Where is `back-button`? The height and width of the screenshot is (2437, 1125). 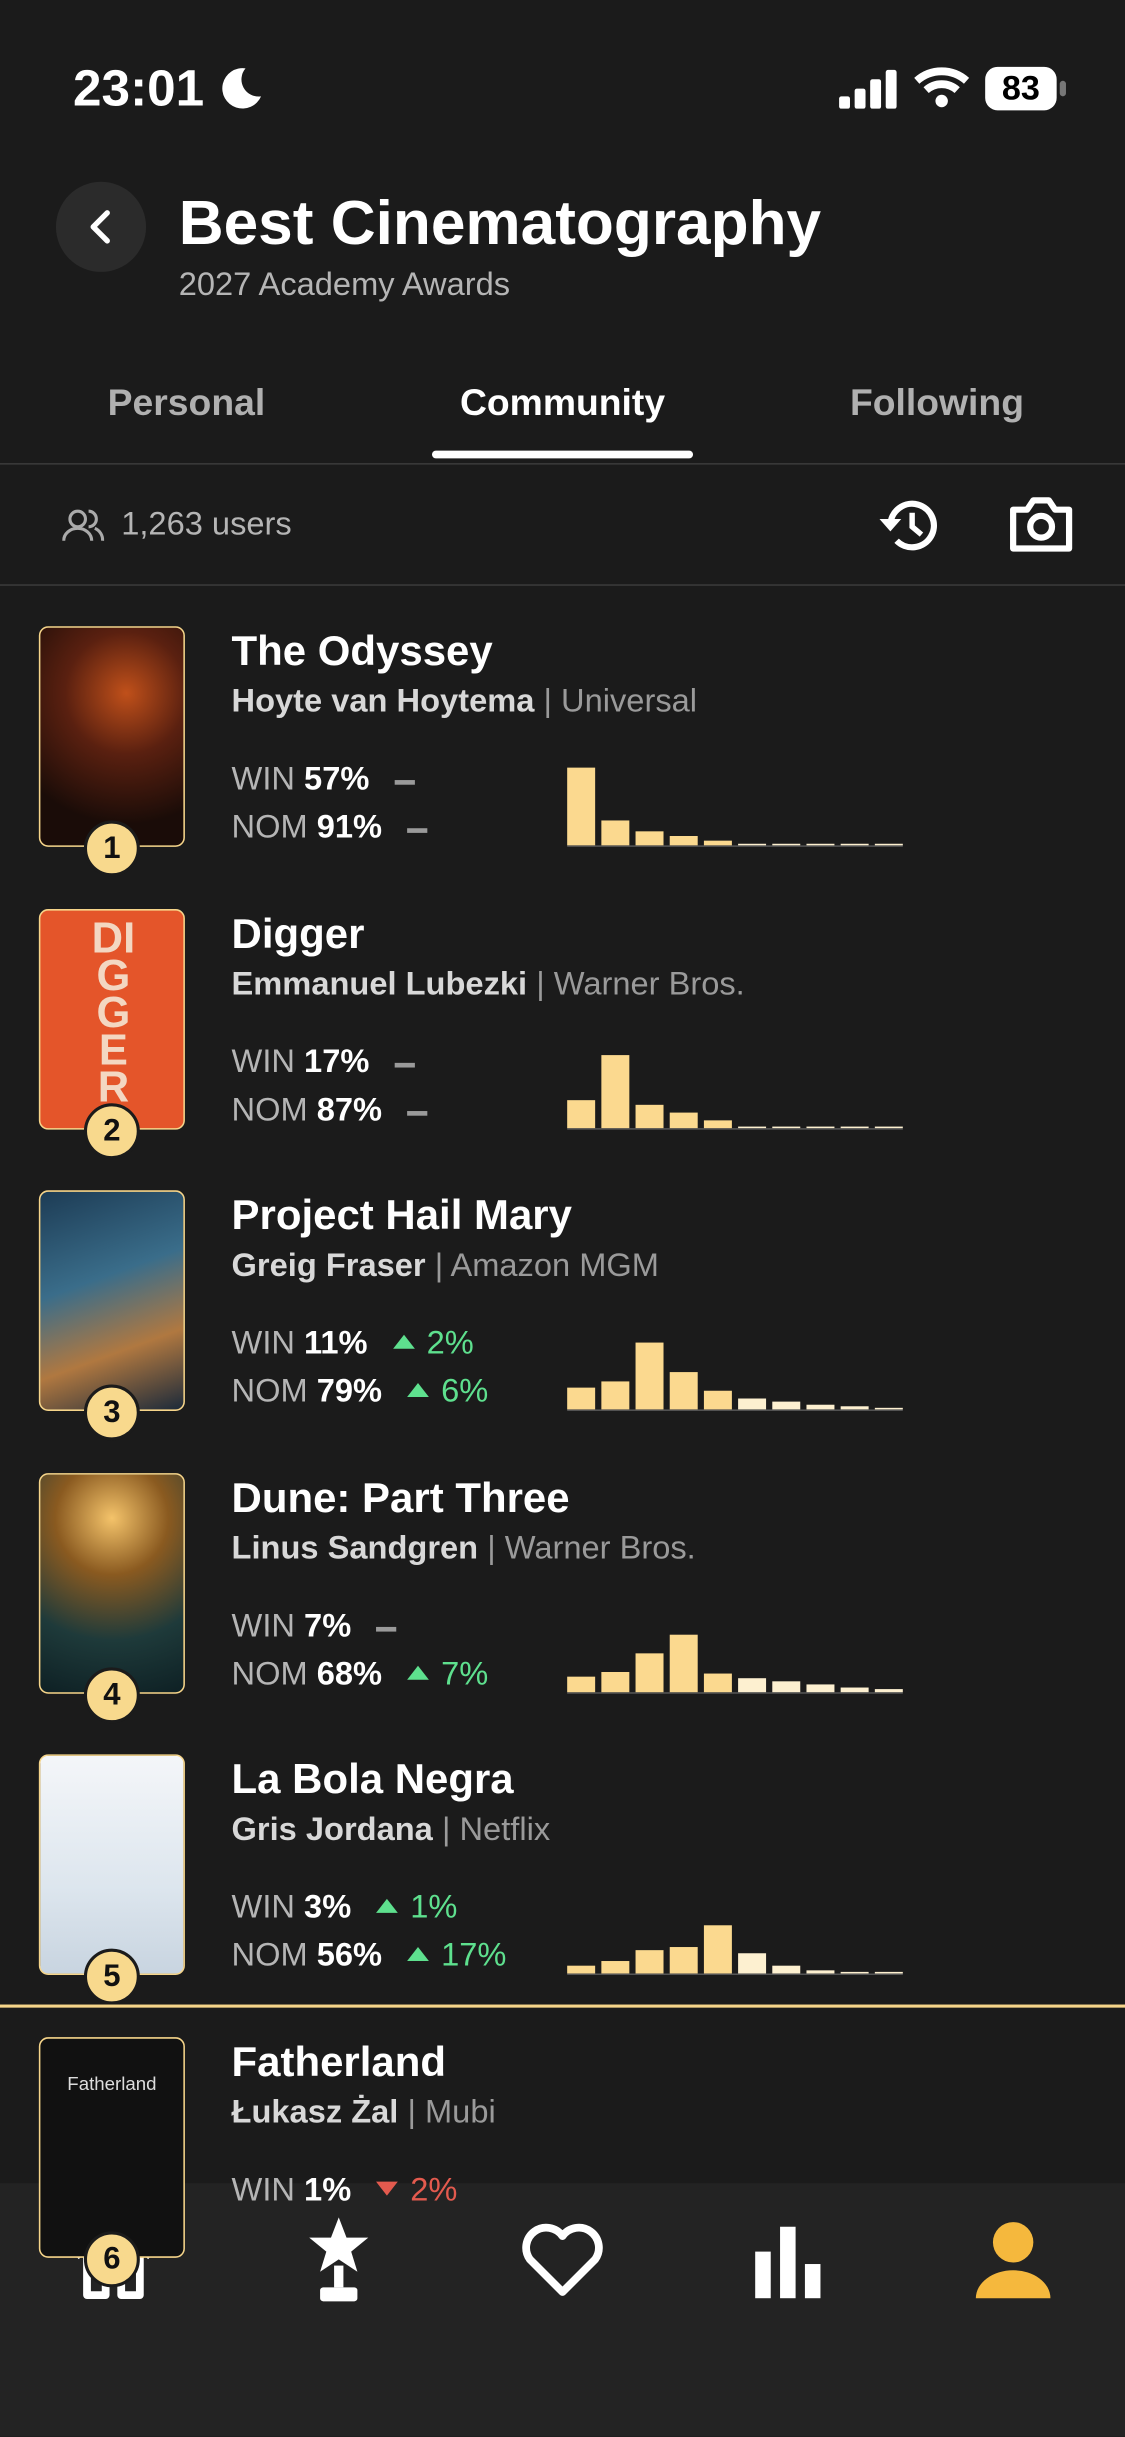
back-button is located at coordinates (101, 226).